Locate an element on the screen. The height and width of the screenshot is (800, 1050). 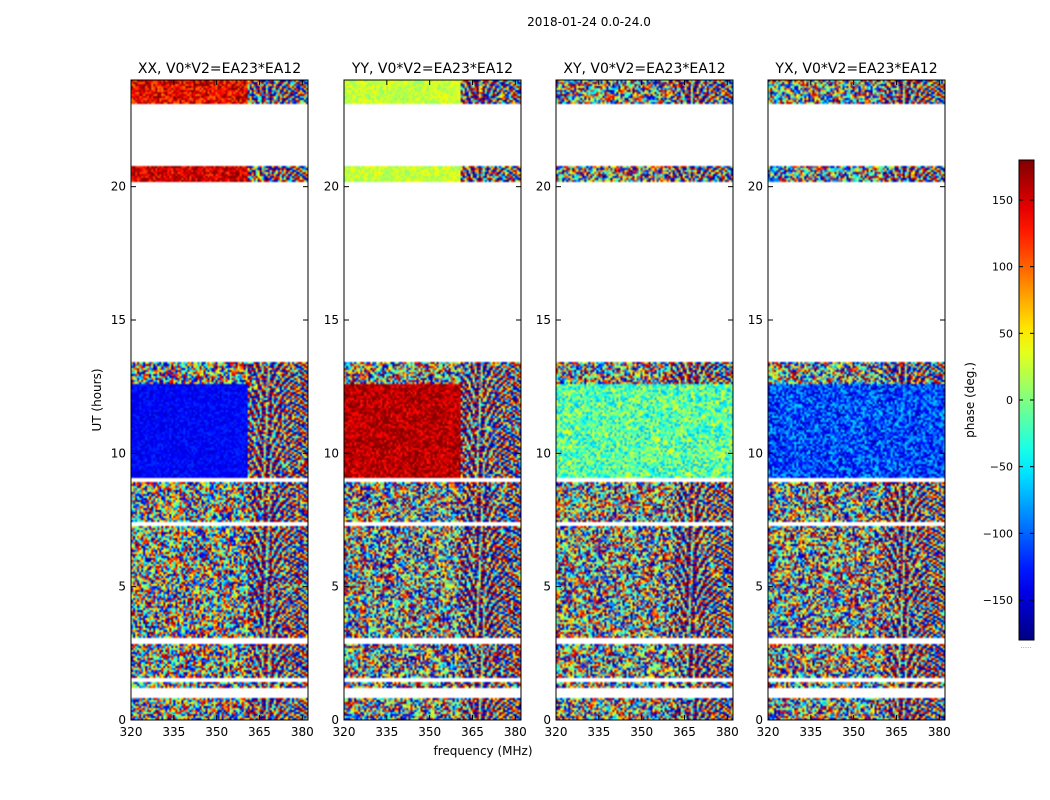
panel-4-frame is located at coordinates (856, 400).